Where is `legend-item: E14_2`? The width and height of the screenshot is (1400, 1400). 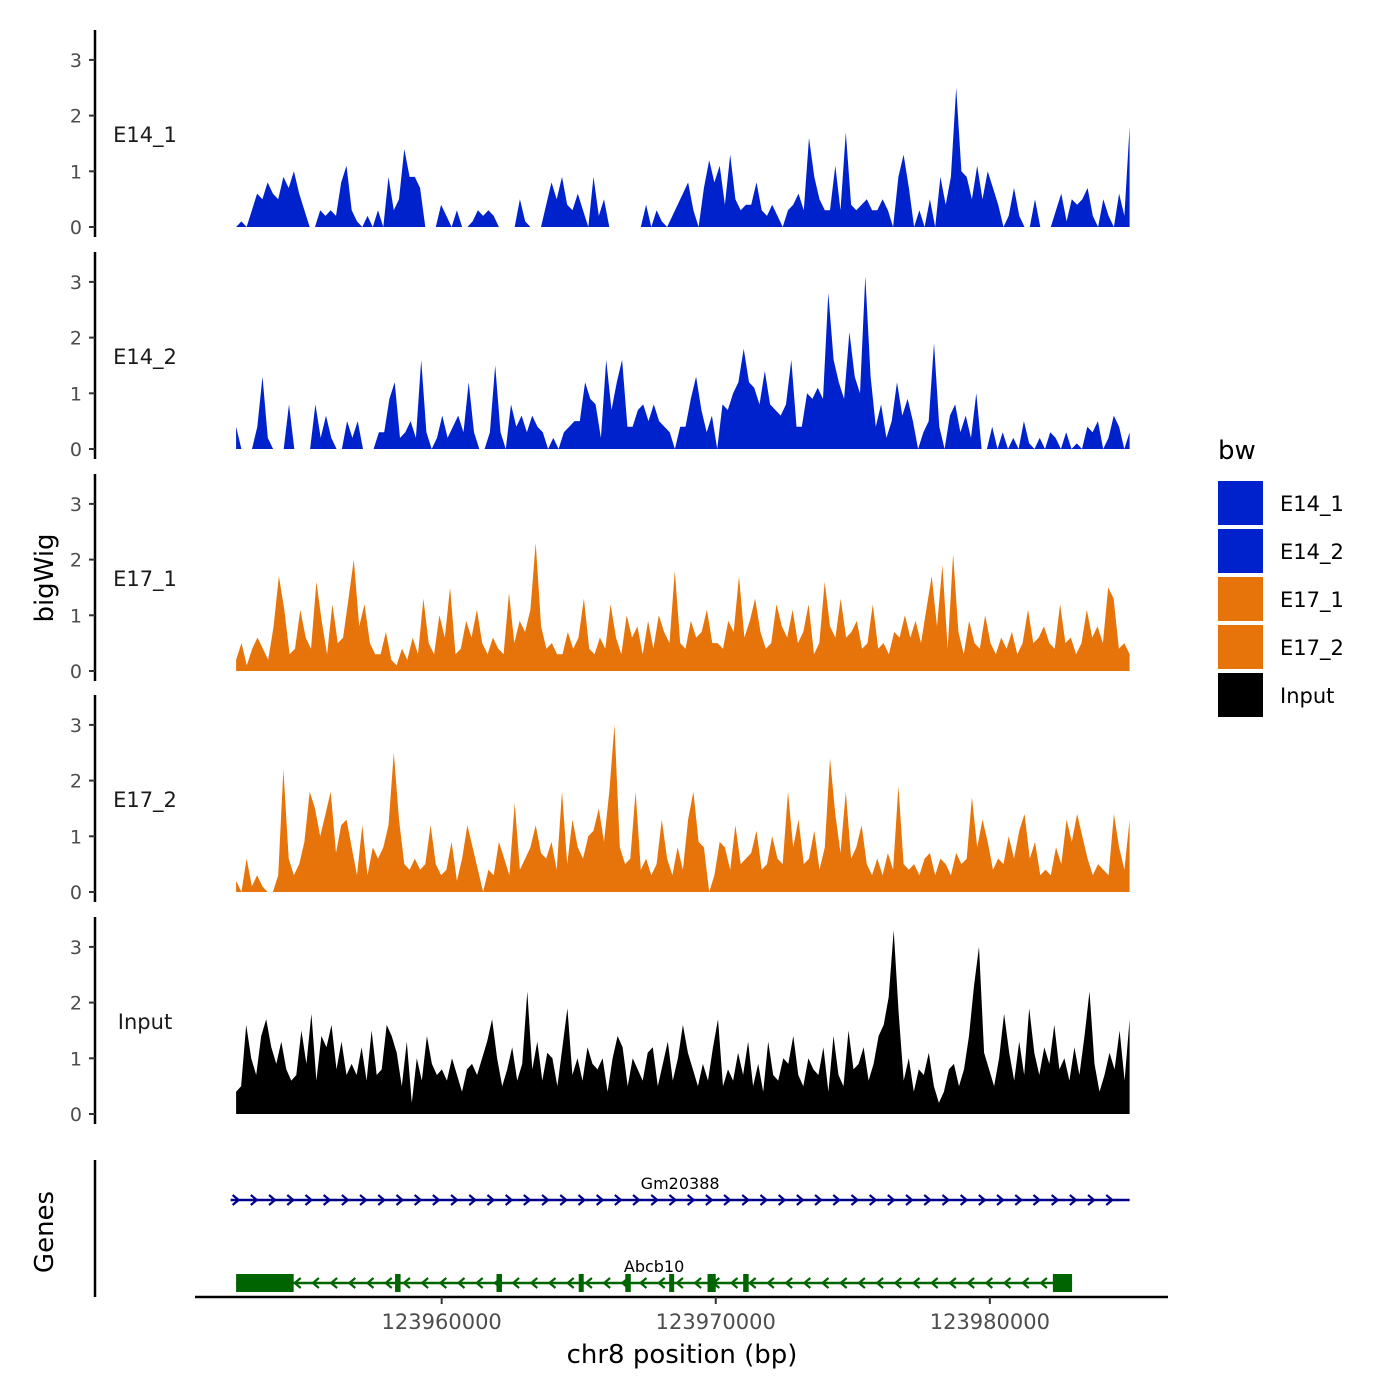 legend-item: E14_2 is located at coordinates (1281, 551).